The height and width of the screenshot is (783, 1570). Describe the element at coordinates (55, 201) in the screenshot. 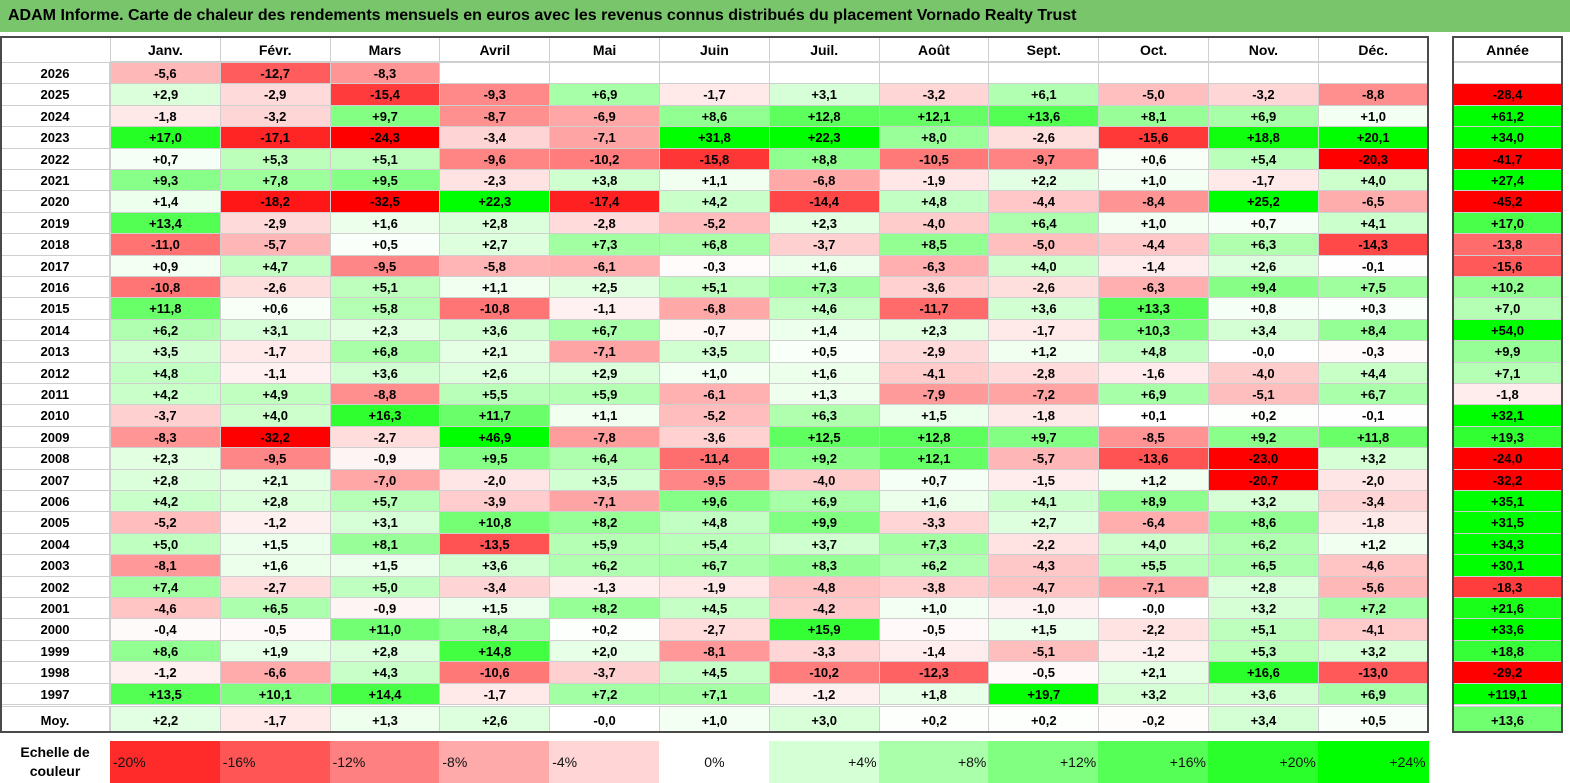

I see `year-label: 2020` at that location.